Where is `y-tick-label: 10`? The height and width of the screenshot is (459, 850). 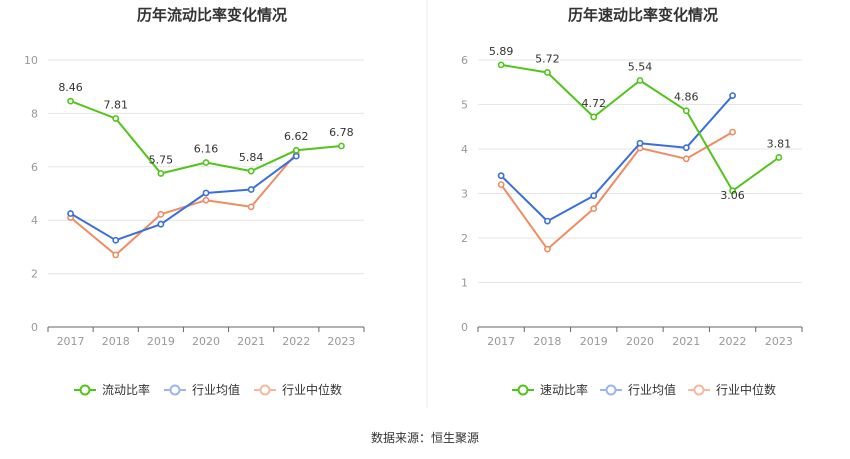
y-tick-label: 10 is located at coordinates (31, 60).